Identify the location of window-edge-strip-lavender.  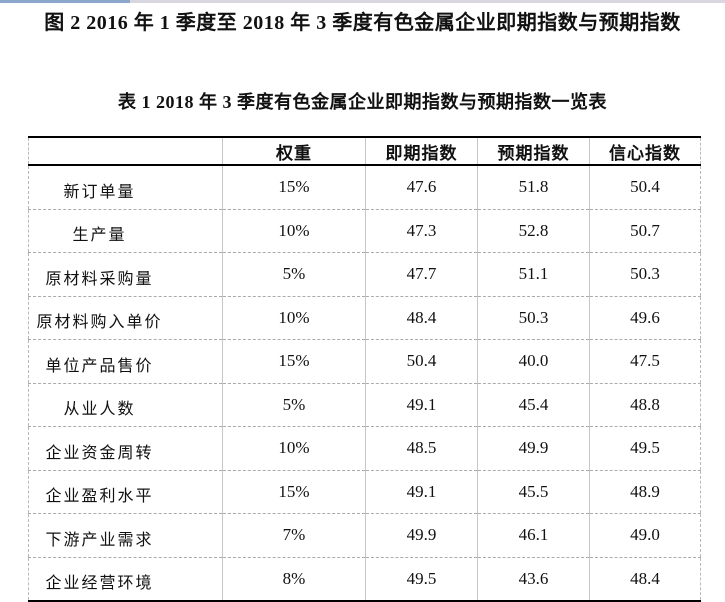
(427, 1).